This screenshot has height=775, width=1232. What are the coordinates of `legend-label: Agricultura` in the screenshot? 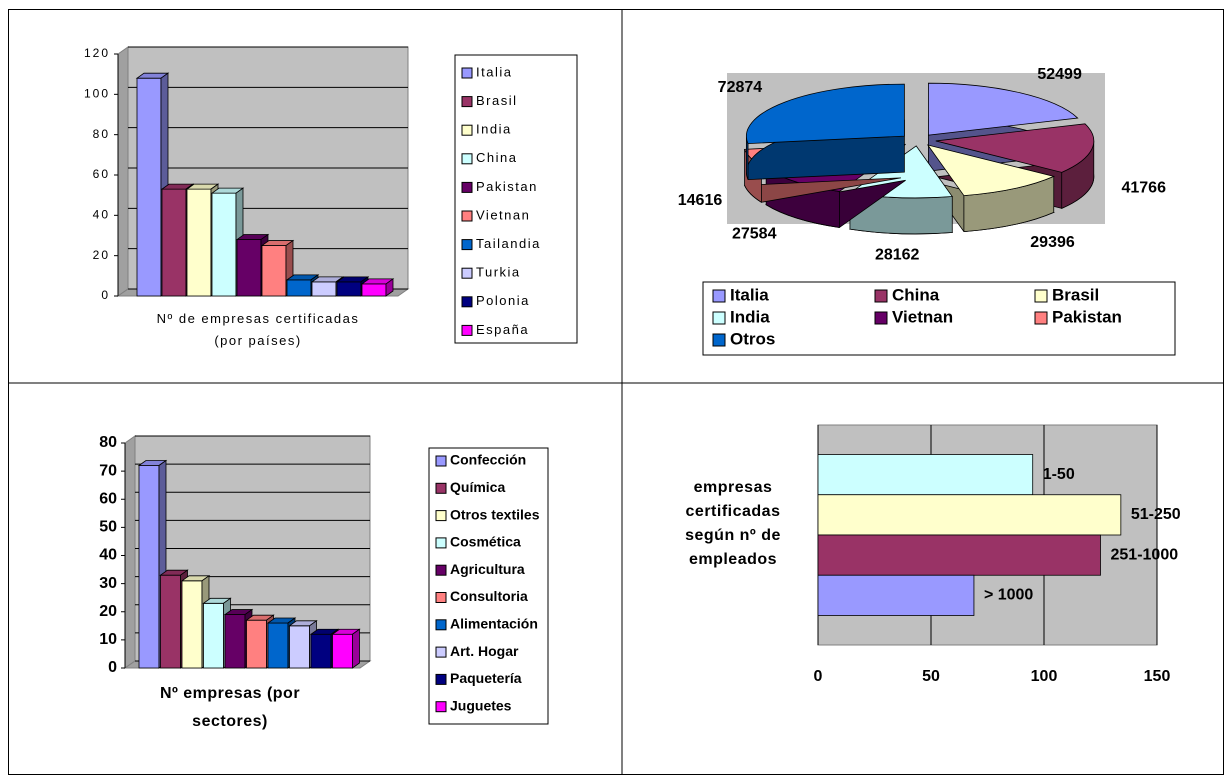 It's located at (487, 569).